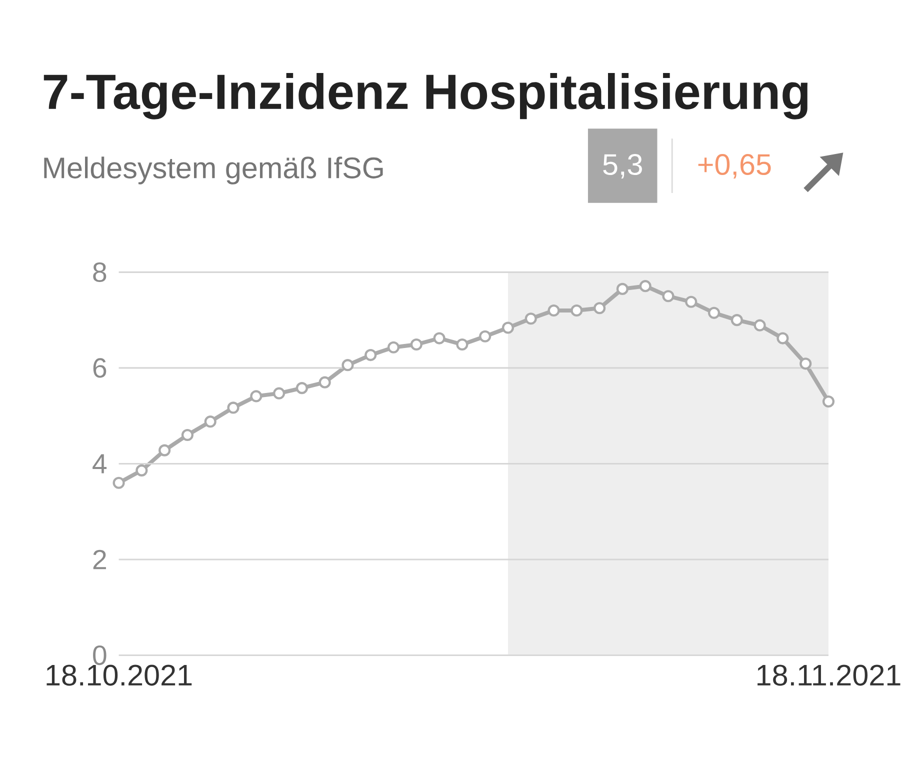  What do you see at coordinates (99, 272) in the screenshot?
I see `y-tick-label: 8` at bounding box center [99, 272].